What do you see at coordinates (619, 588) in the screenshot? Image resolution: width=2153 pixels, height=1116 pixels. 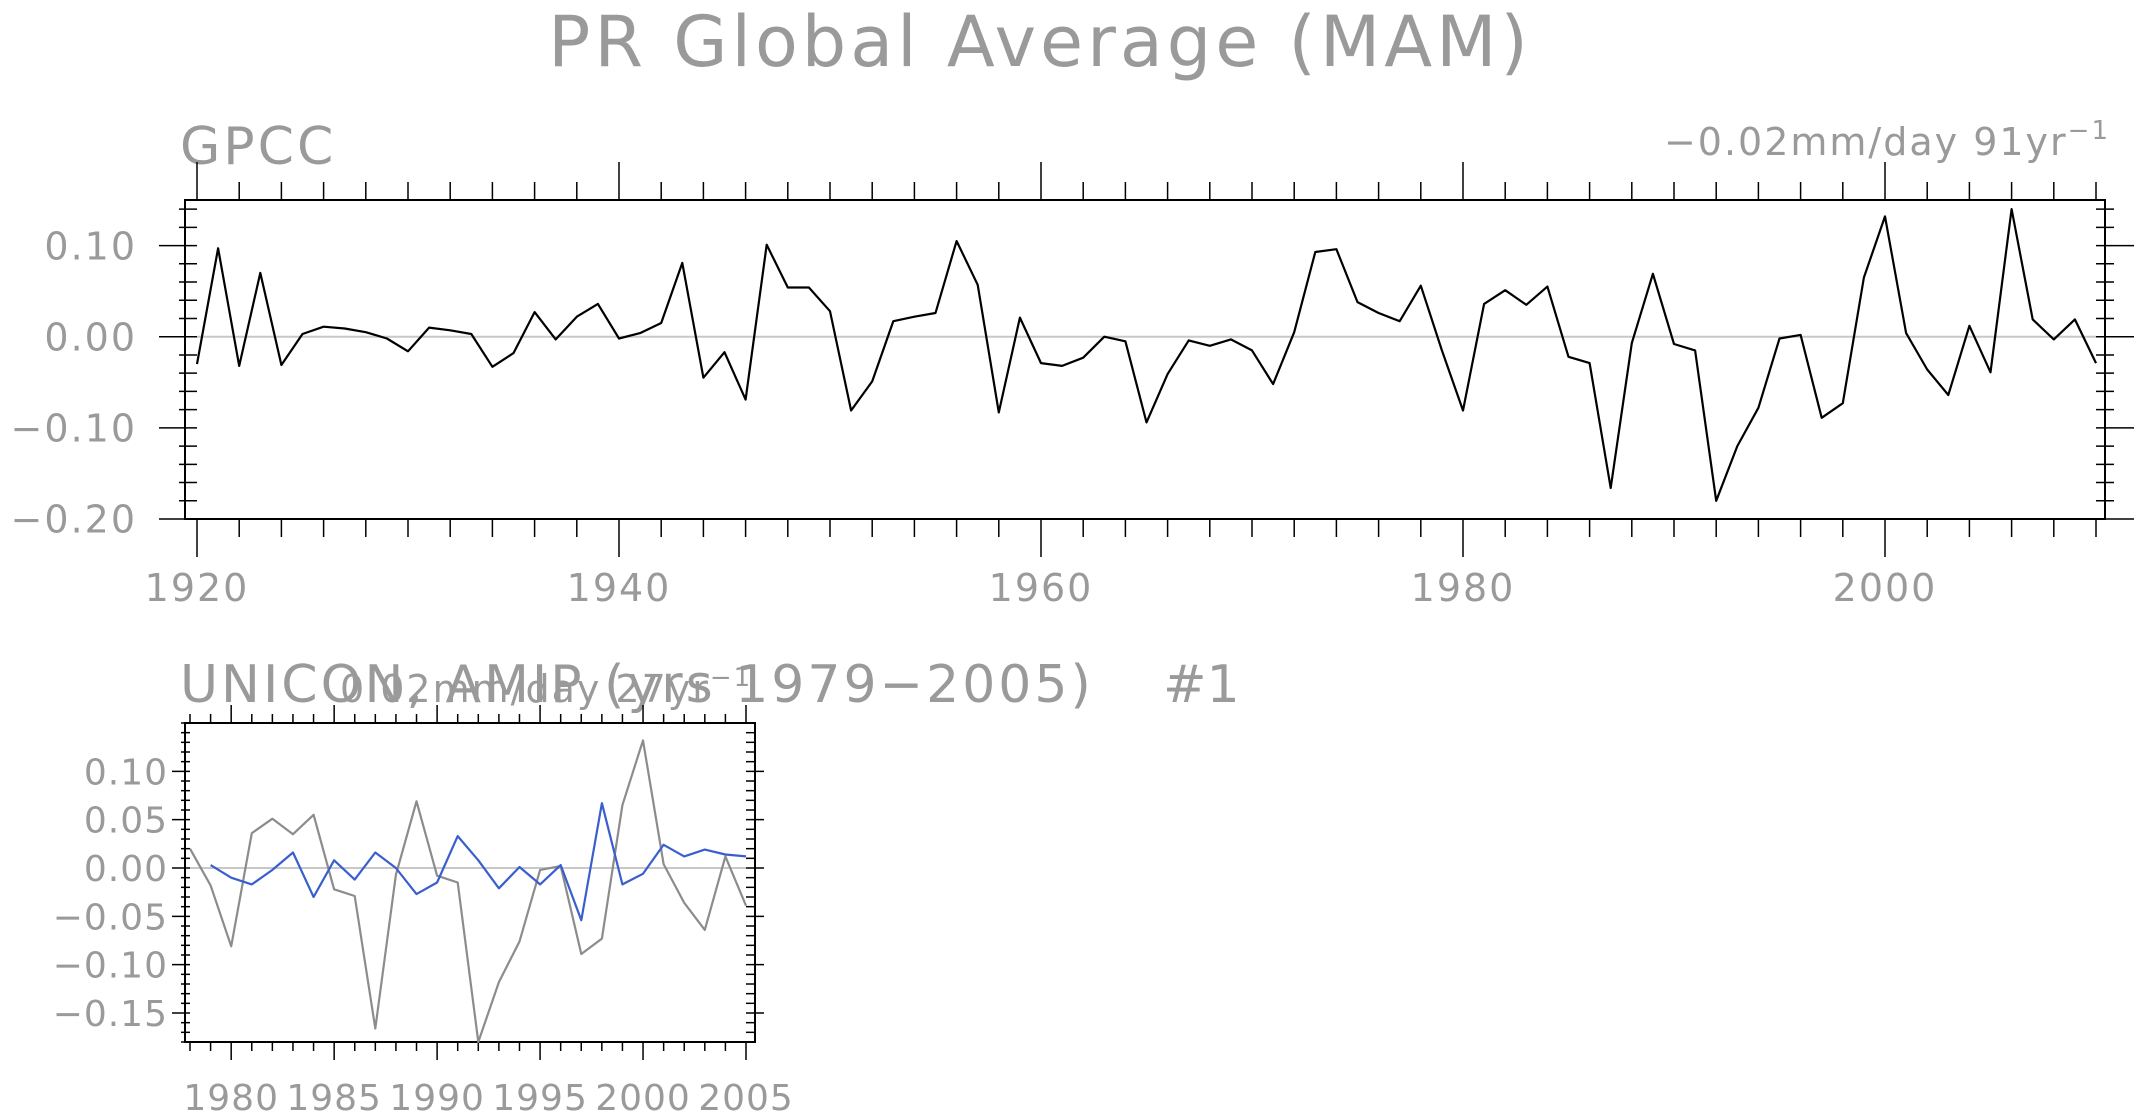 I see `x-tick-label: 1940` at bounding box center [619, 588].